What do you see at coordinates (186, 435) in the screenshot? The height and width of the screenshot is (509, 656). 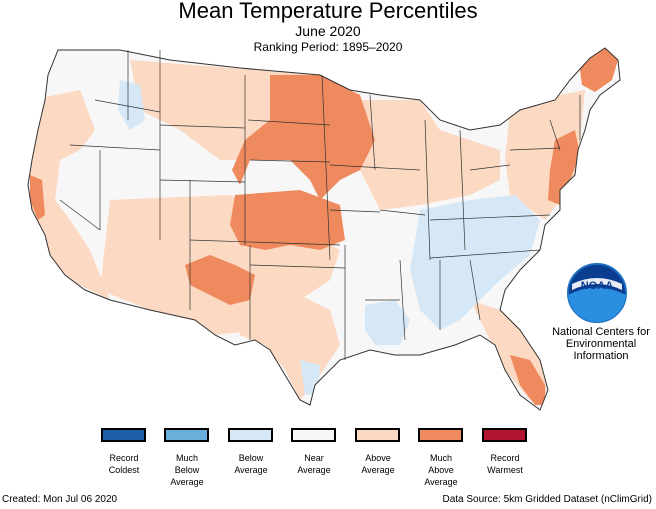 I see `legend-swatch-much-below-average` at bounding box center [186, 435].